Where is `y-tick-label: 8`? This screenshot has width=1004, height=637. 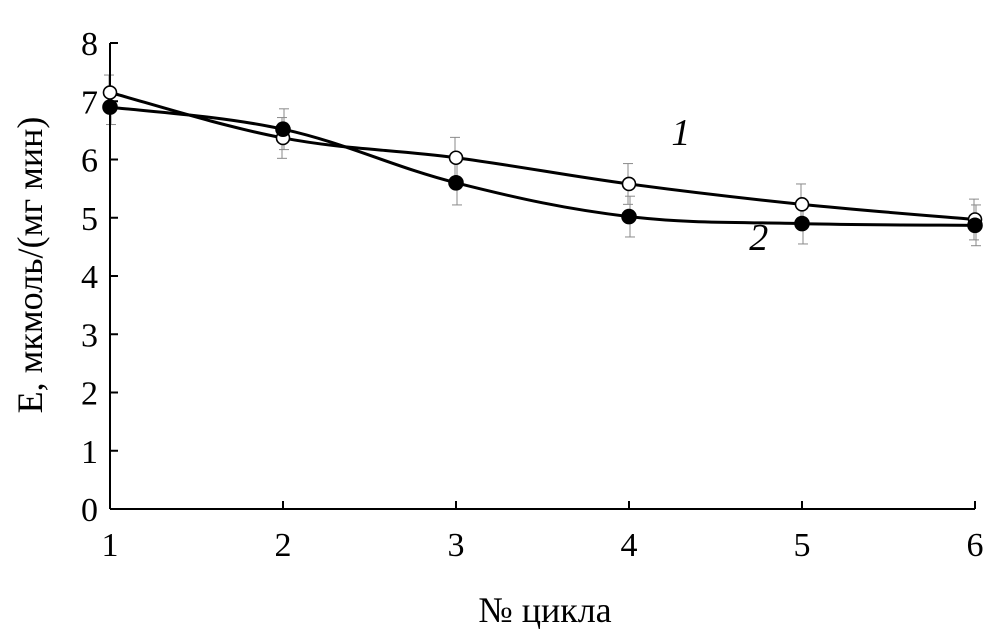
y-tick-label: 8 is located at coordinates (89, 44).